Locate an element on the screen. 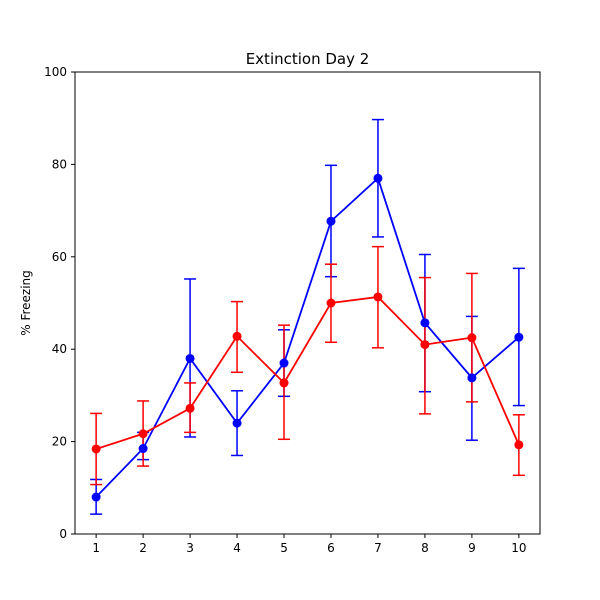 The height and width of the screenshot is (600, 600). y-tick-label: 100 is located at coordinates (55, 72).